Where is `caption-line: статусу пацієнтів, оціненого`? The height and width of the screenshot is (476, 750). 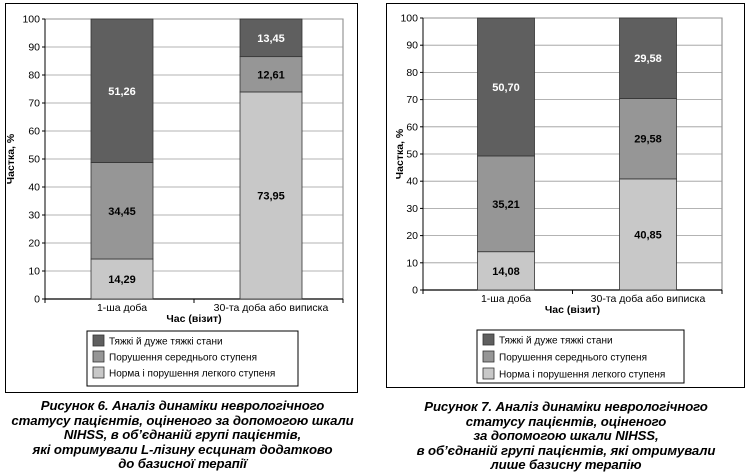
caption-line: статусу пацієнтів, оціненого is located at coordinates (566, 421).